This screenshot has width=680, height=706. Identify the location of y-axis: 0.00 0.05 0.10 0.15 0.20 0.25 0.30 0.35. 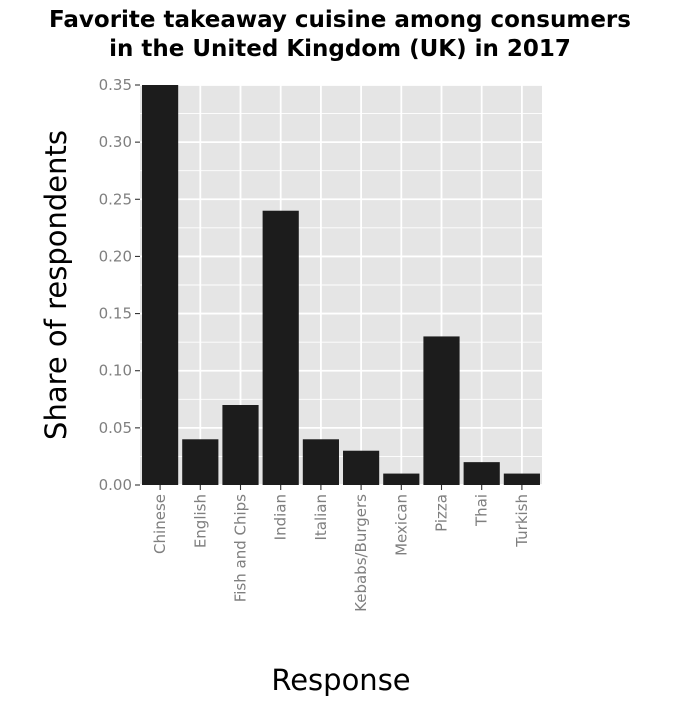
(119, 285).